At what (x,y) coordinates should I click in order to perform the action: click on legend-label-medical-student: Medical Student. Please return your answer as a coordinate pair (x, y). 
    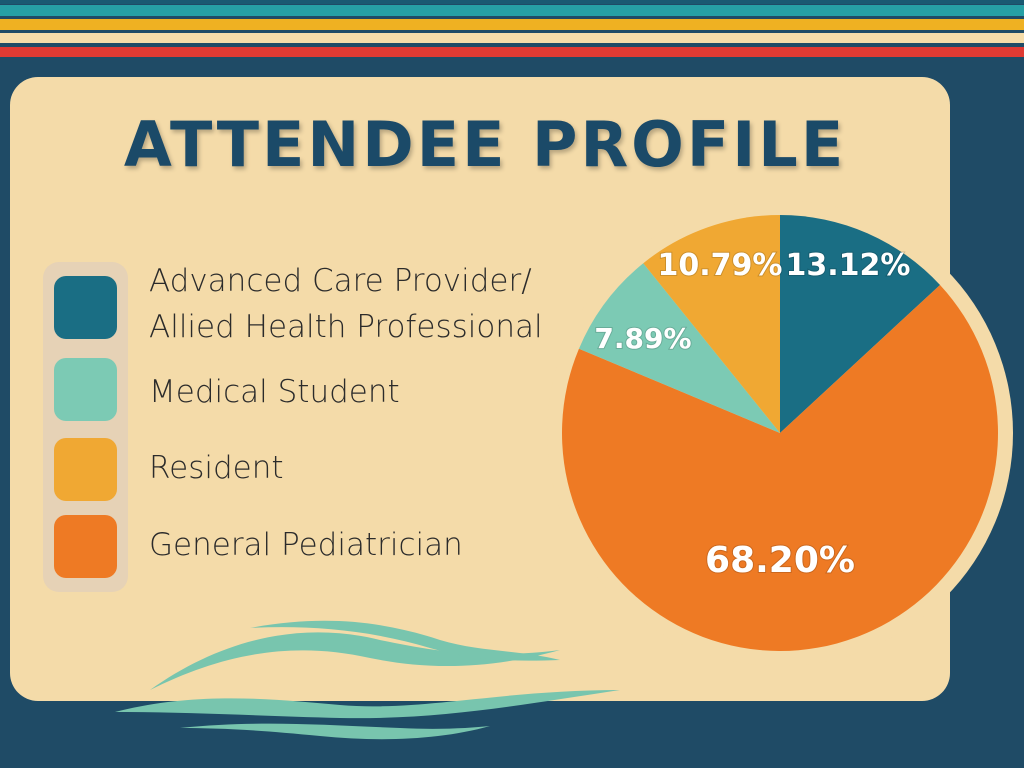
    Looking at the image, I should click on (274, 392).